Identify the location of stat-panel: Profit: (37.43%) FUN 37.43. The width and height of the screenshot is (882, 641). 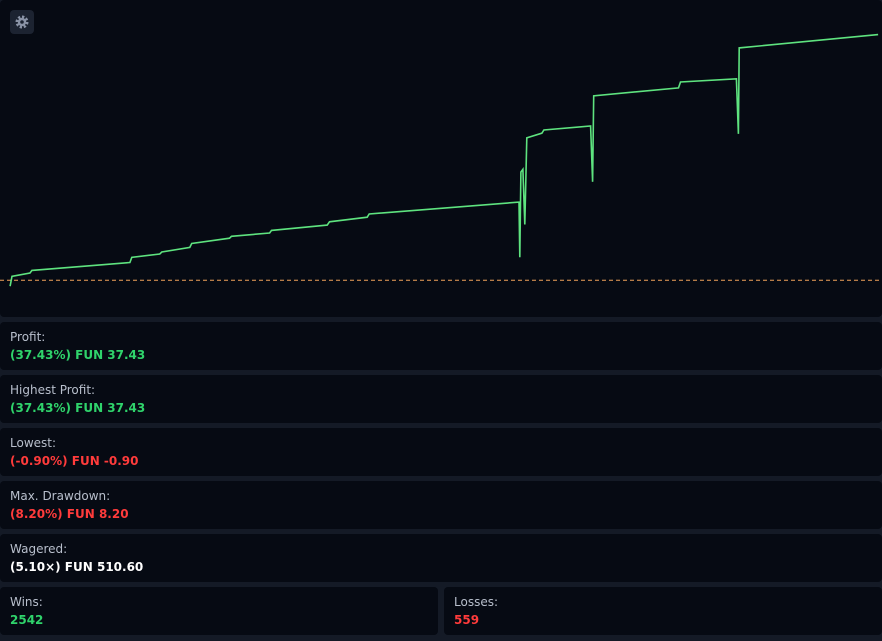
(441, 346).